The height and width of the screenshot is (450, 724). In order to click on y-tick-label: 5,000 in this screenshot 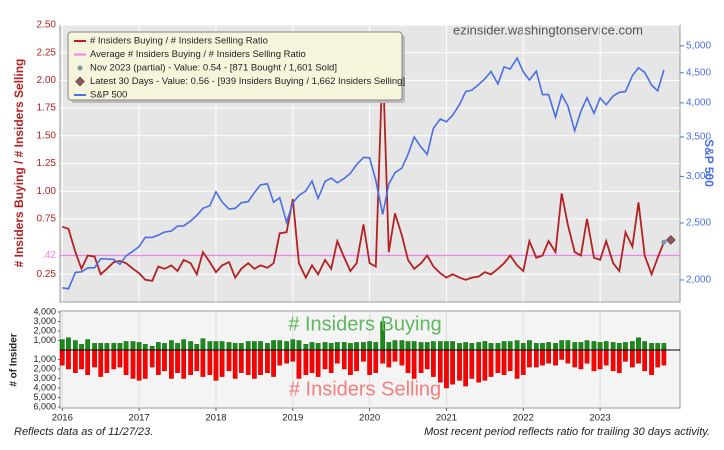, I will do `click(44, 397)`.